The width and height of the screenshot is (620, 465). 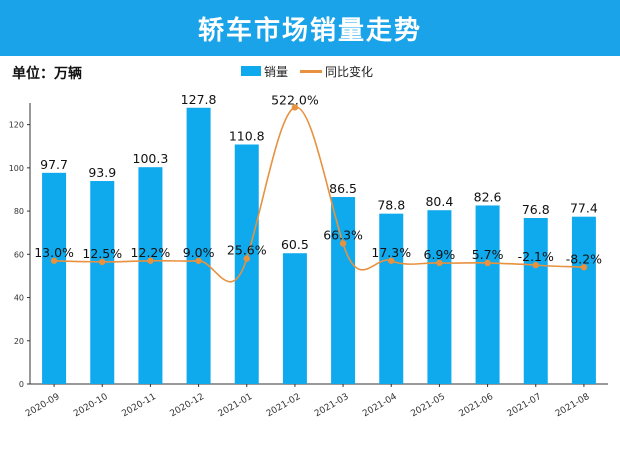 What do you see at coordinates (188, 405) in the screenshot?
I see `x-tick-label: 2020-12` at bounding box center [188, 405].